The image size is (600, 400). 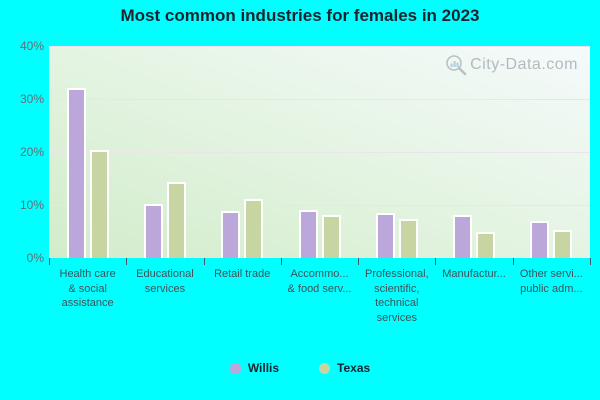 What do you see at coordinates (165, 281) in the screenshot?
I see `category-label-1: Educational services` at bounding box center [165, 281].